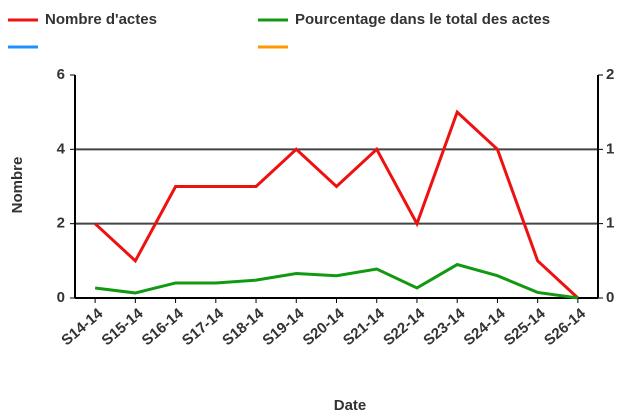 This screenshot has width=622, height=414. I want to click on x-tick-label: S24-14, so click(485, 327).